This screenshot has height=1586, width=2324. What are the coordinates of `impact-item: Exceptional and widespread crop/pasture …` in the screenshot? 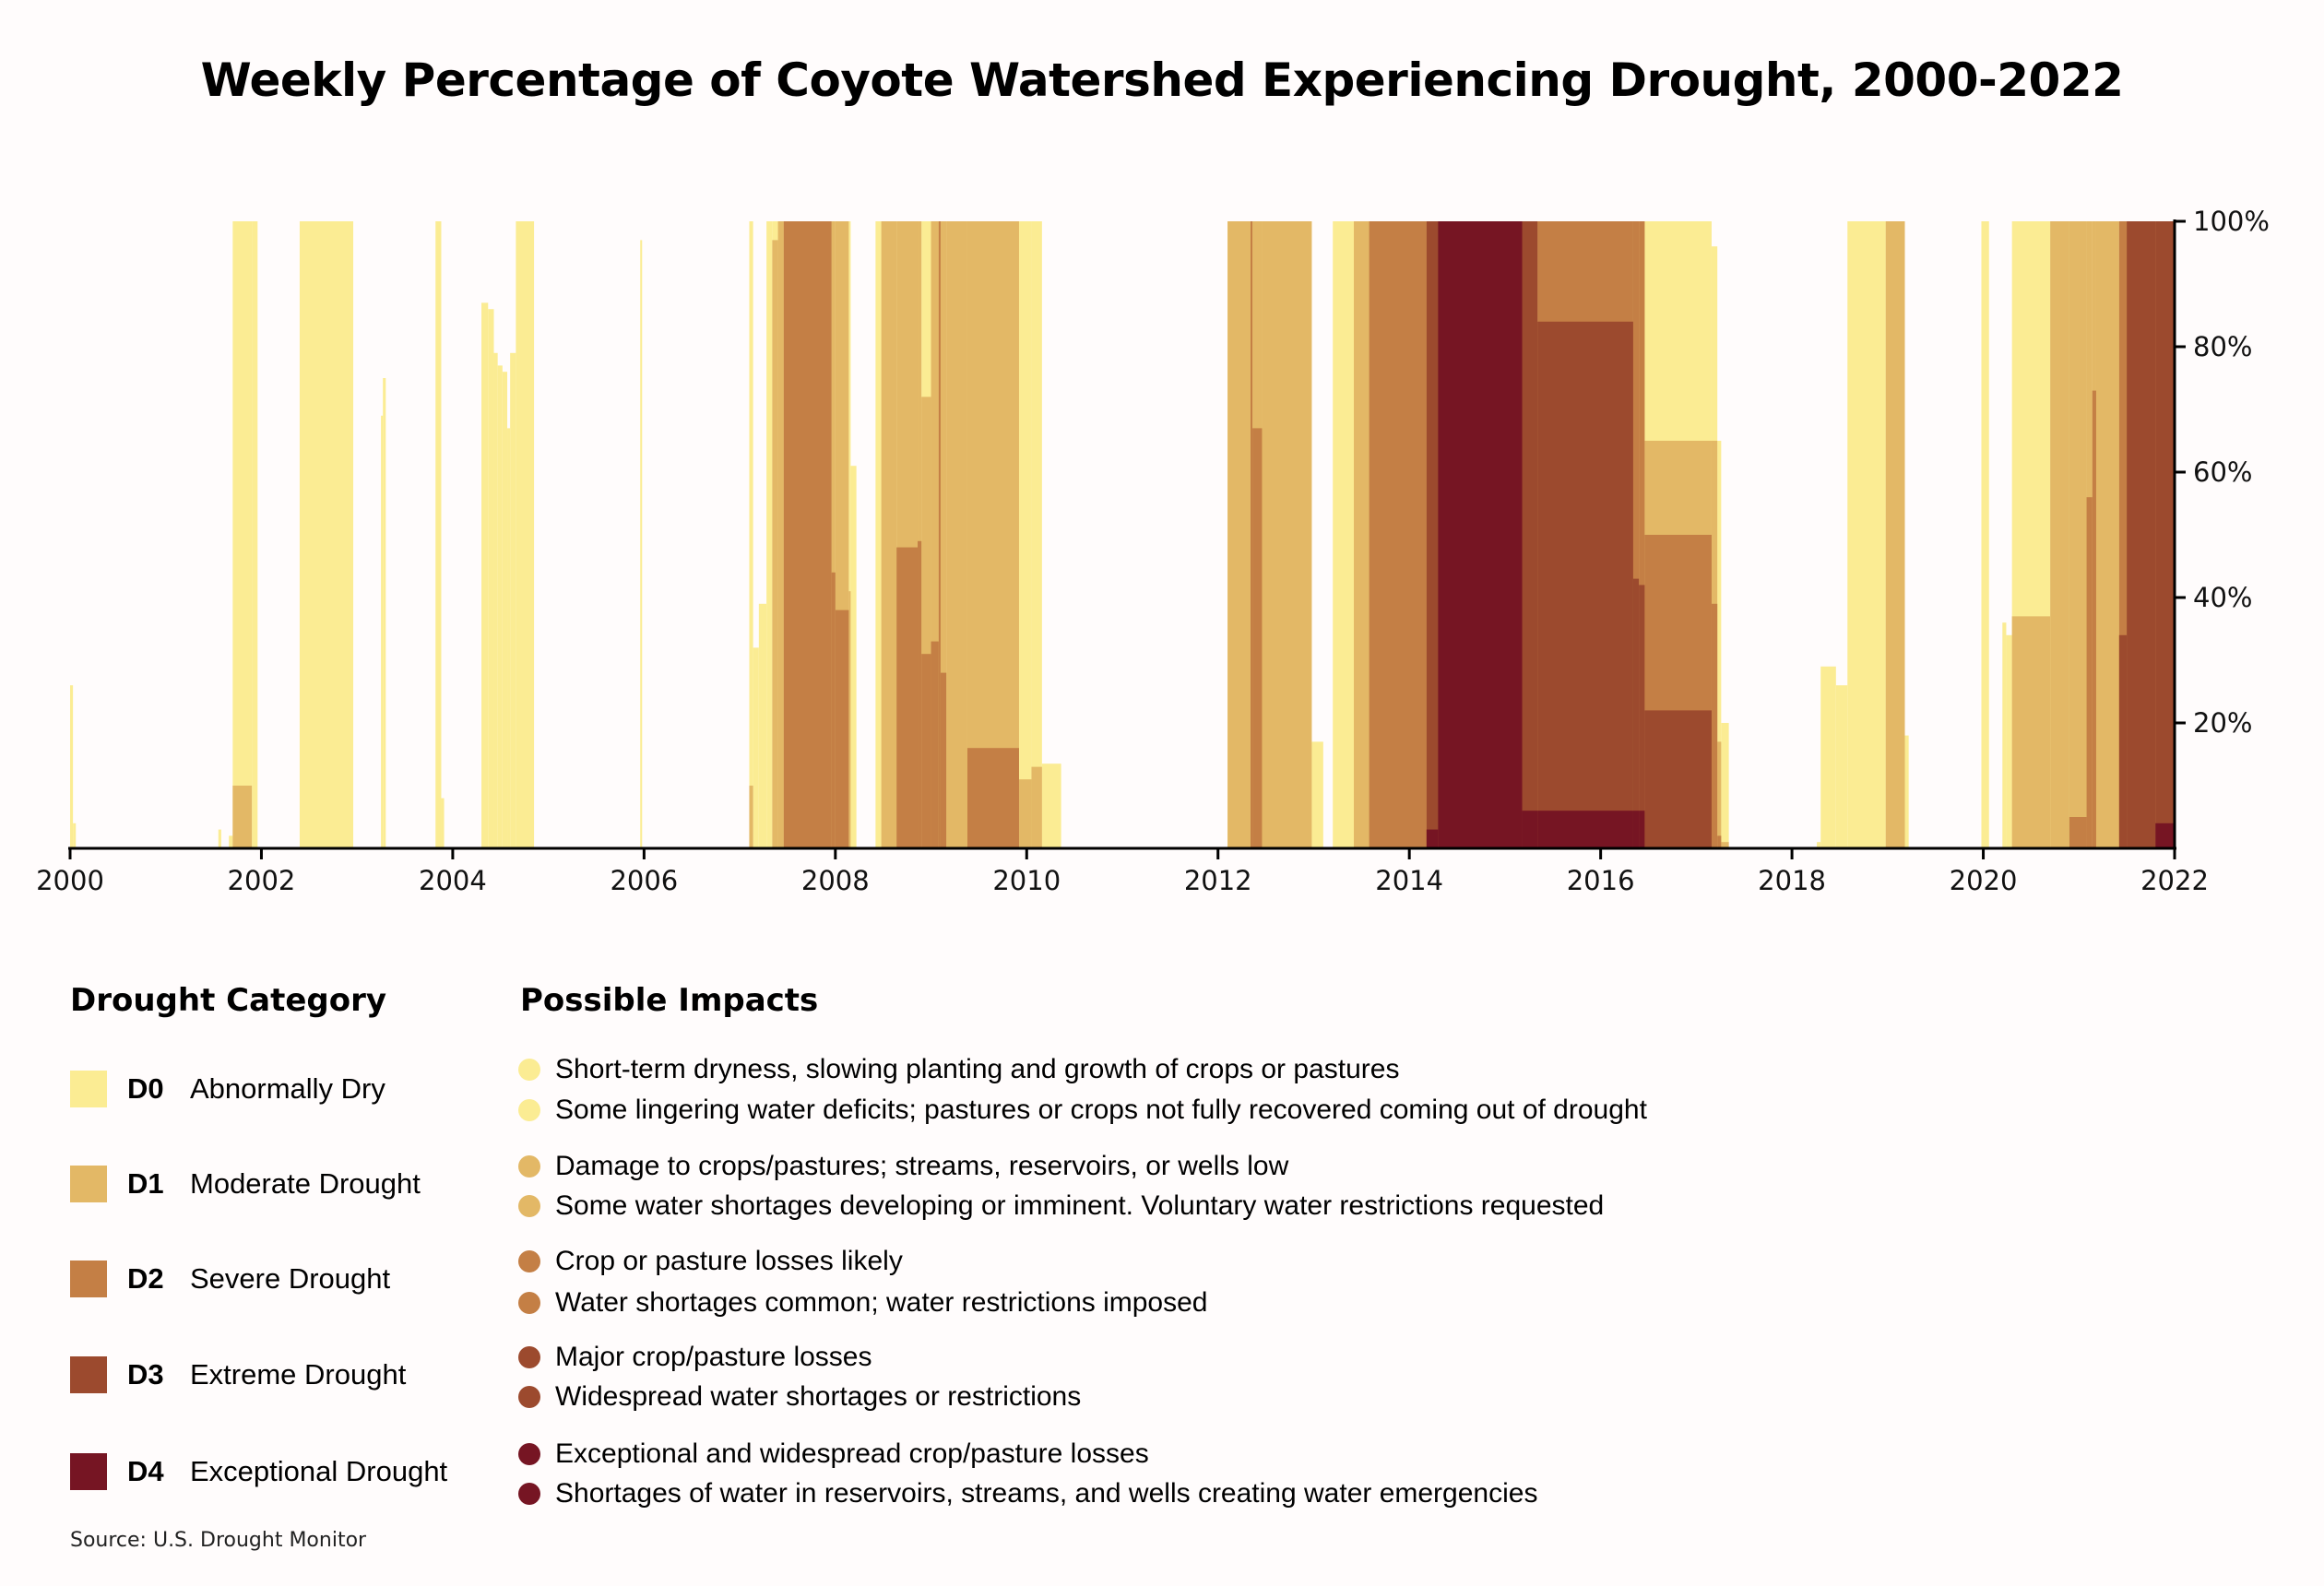 It's located at (833, 1454).